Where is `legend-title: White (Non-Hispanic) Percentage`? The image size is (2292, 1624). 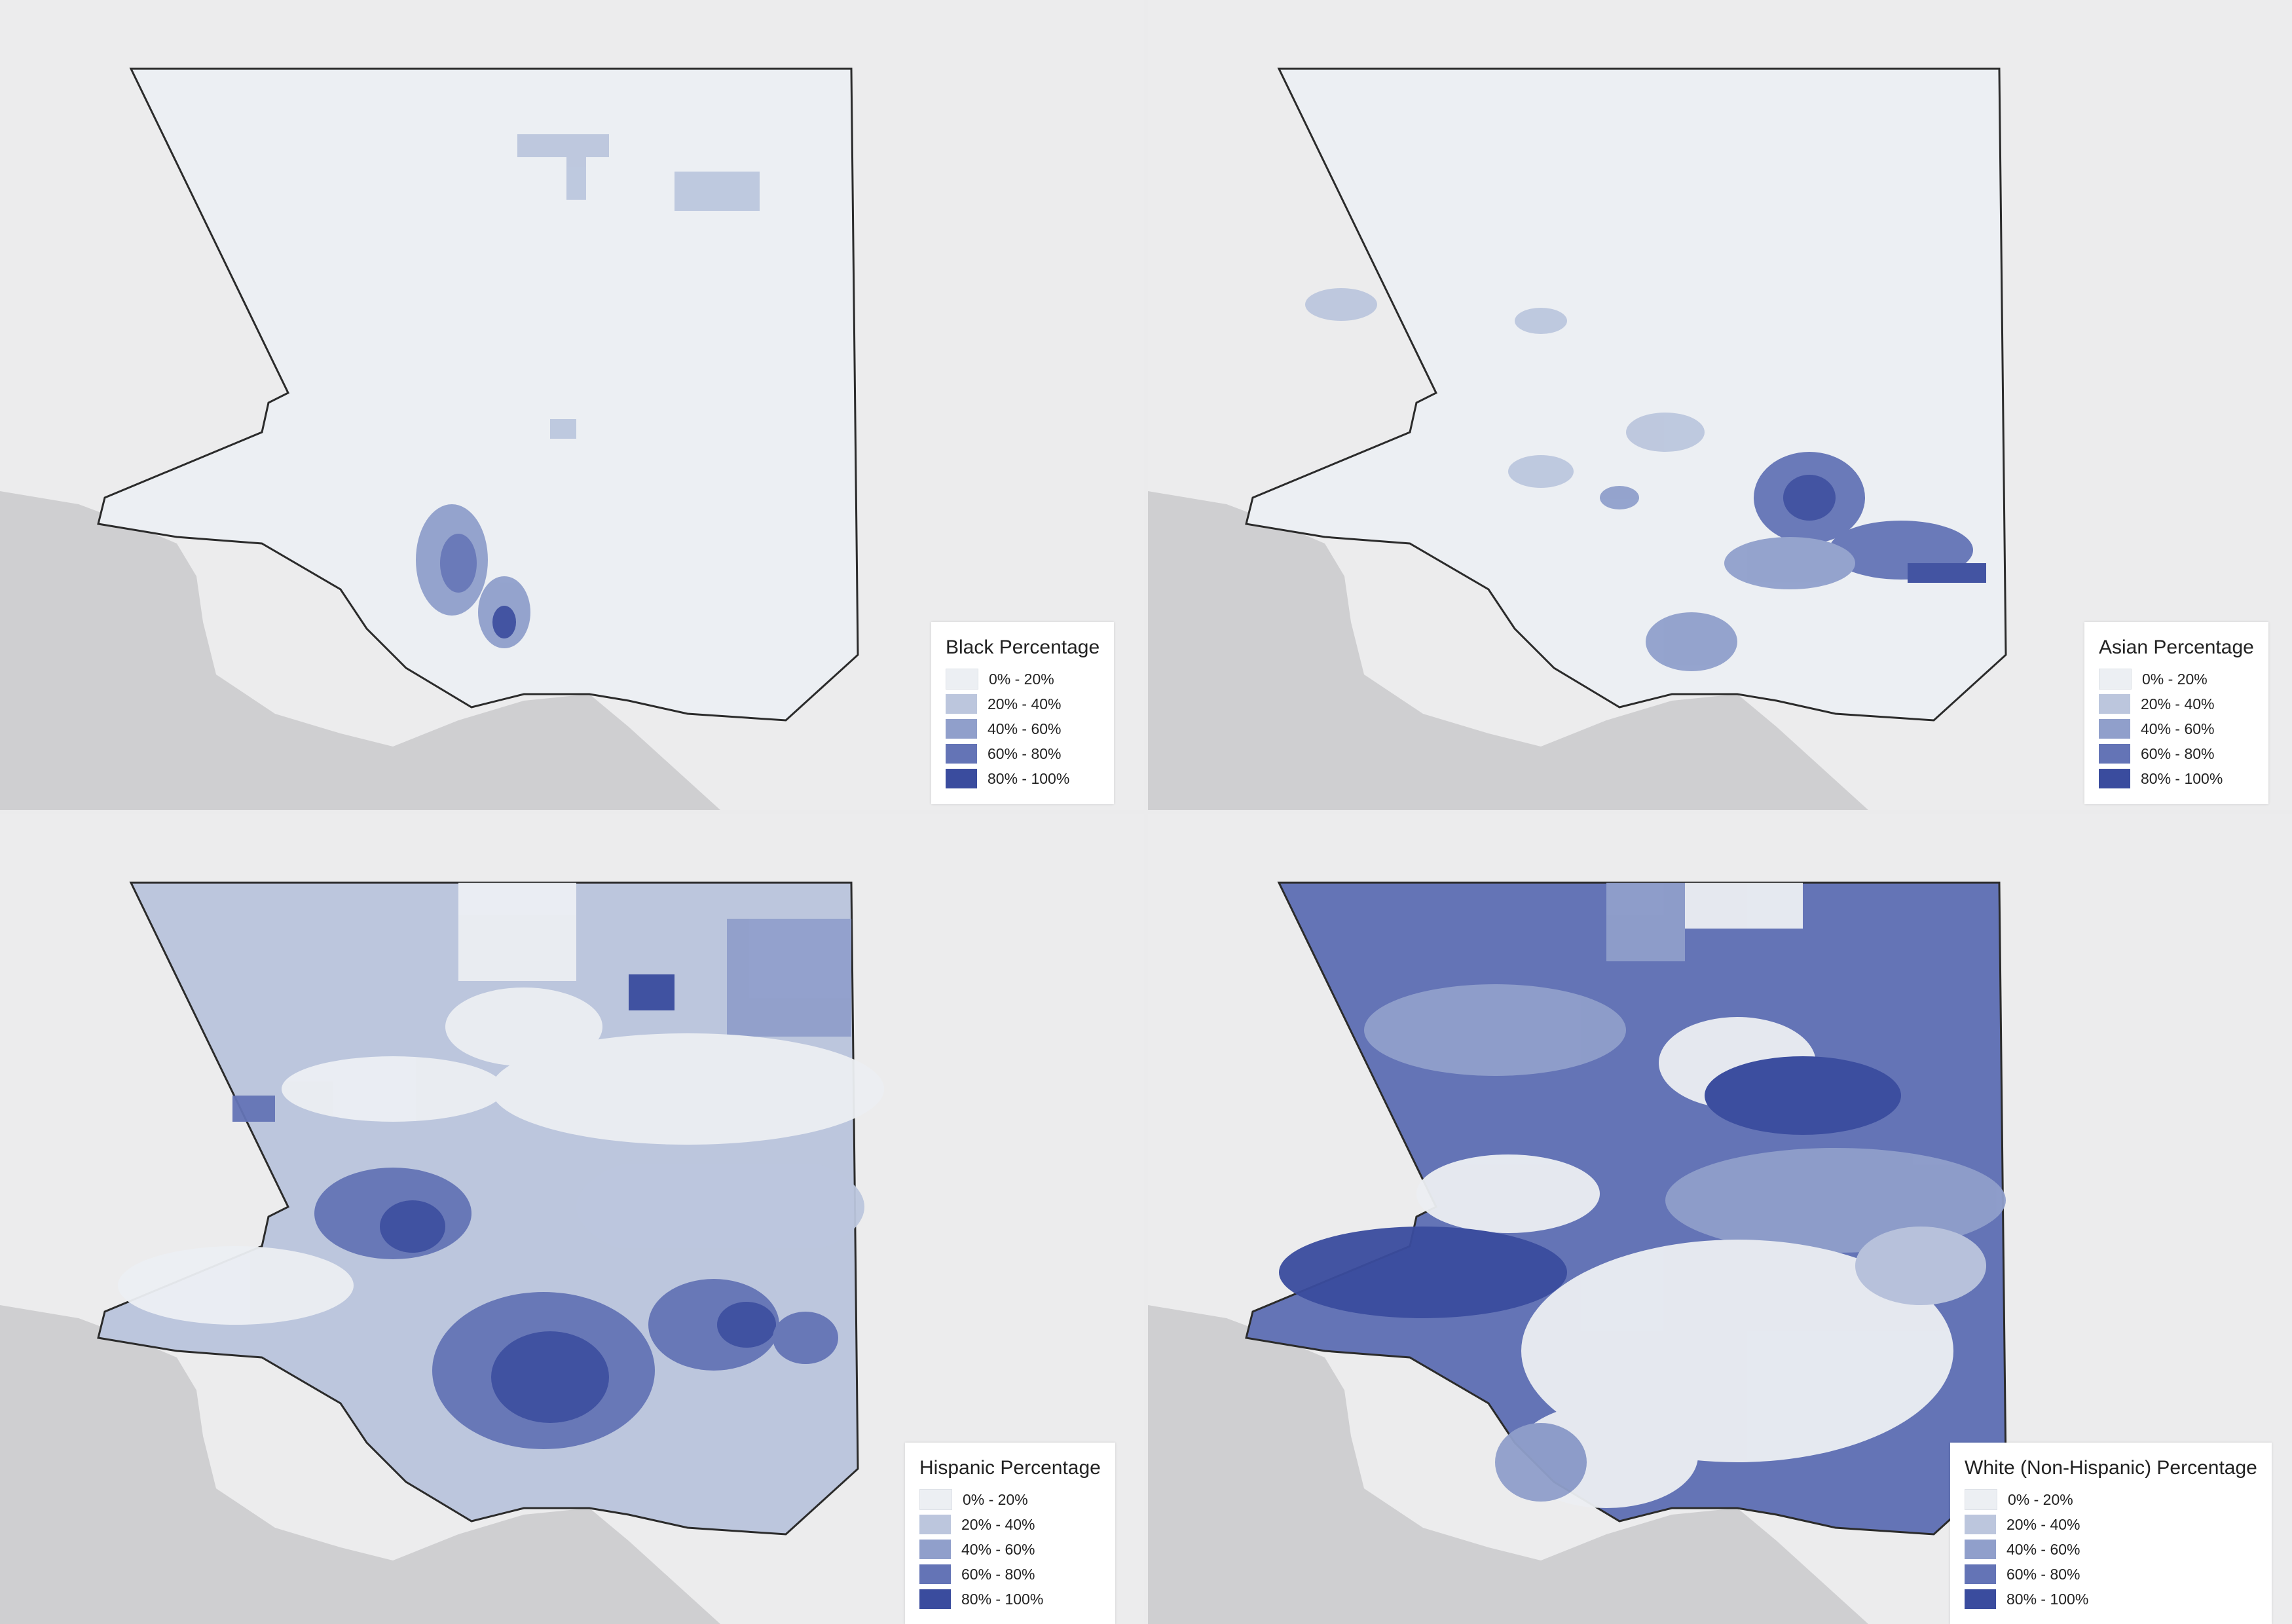 legend-title: White (Non-Hispanic) Percentage is located at coordinates (2111, 1468).